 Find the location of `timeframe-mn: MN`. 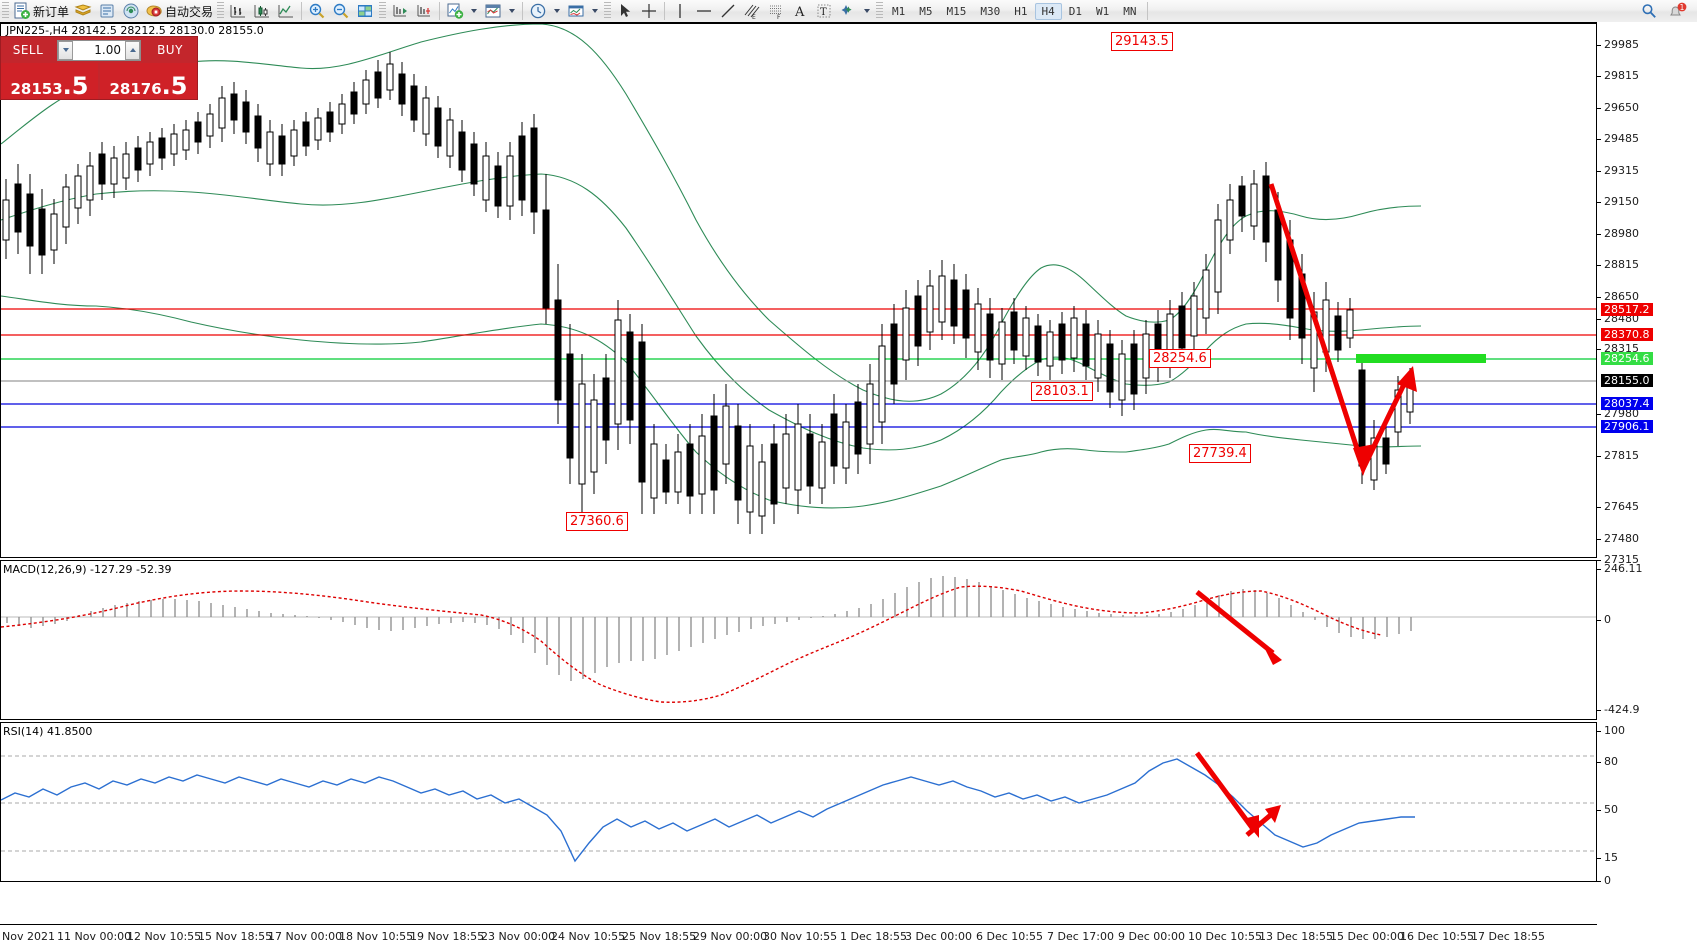

timeframe-mn: MN is located at coordinates (1130, 11).